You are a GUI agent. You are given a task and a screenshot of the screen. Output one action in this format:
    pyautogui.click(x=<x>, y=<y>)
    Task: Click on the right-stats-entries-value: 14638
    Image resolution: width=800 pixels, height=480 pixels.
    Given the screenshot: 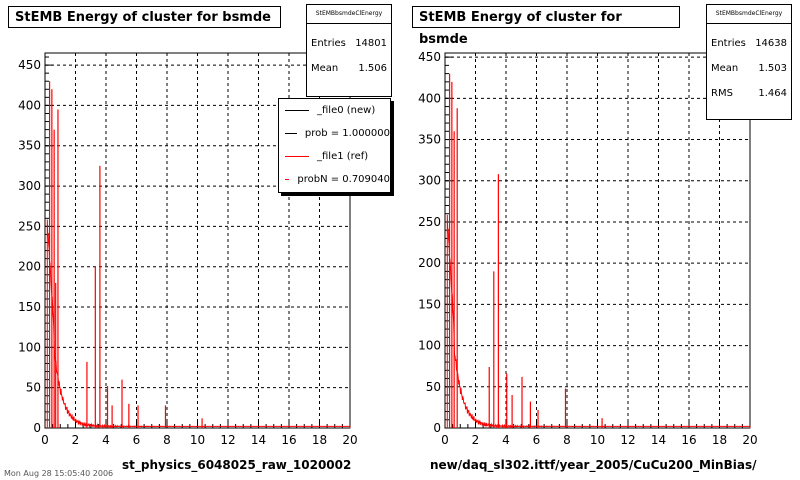 What is the action you would take?
    pyautogui.click(x=771, y=43)
    